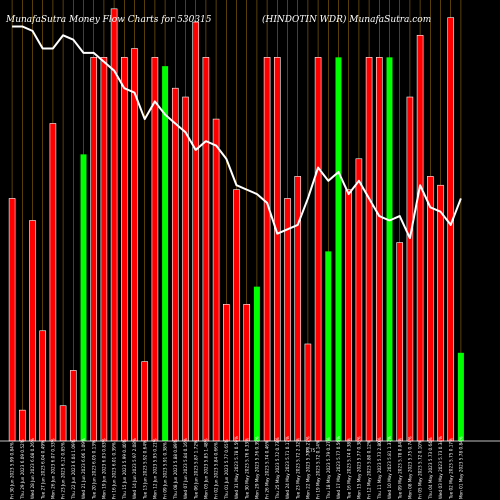  Describe the element at coordinates (399, 469) in the screenshot. I see `x-tick-label: Tue 09 May 2023 5.78 0.84%` at that location.